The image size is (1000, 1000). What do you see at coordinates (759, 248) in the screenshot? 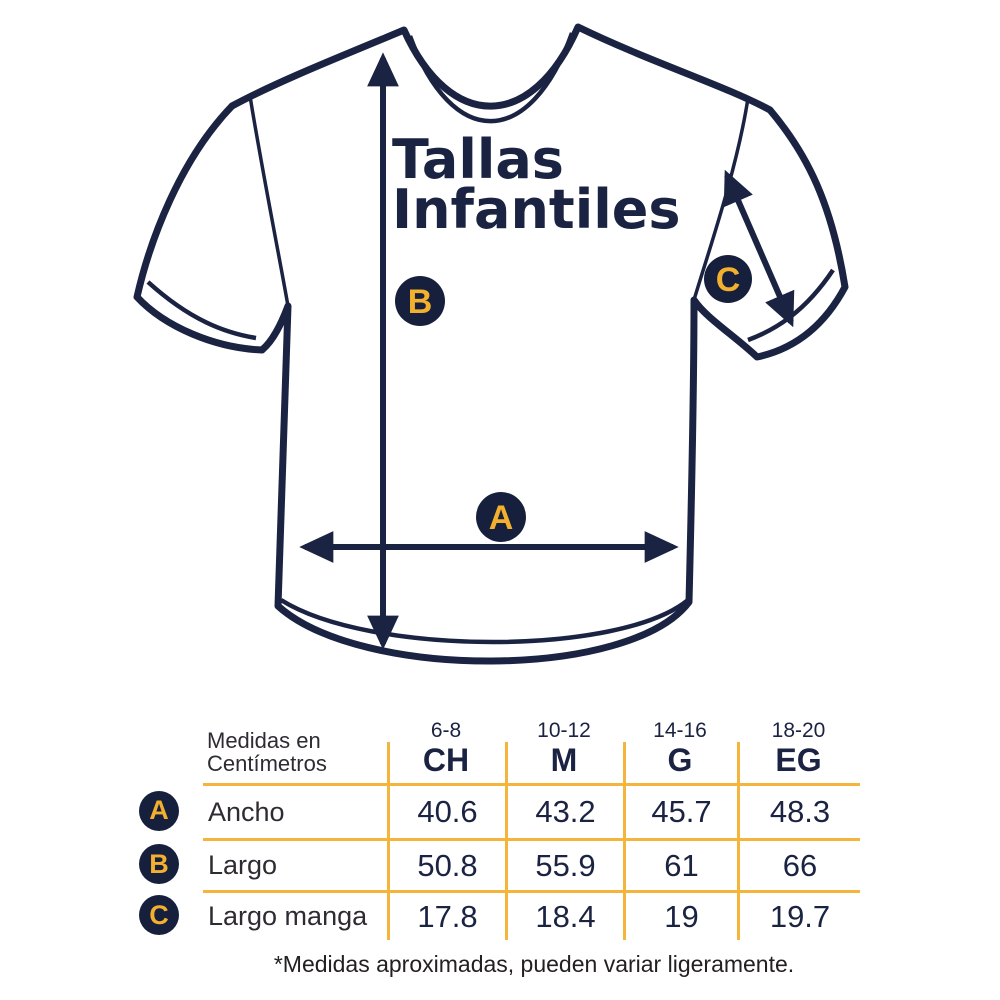
I see `sleeve-arrow-c` at bounding box center [759, 248].